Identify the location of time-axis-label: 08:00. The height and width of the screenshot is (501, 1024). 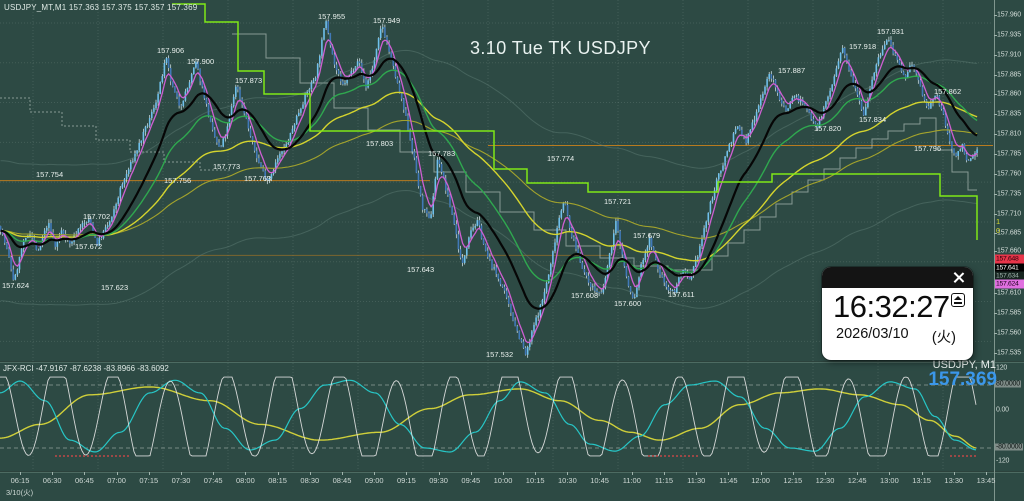
(245, 480).